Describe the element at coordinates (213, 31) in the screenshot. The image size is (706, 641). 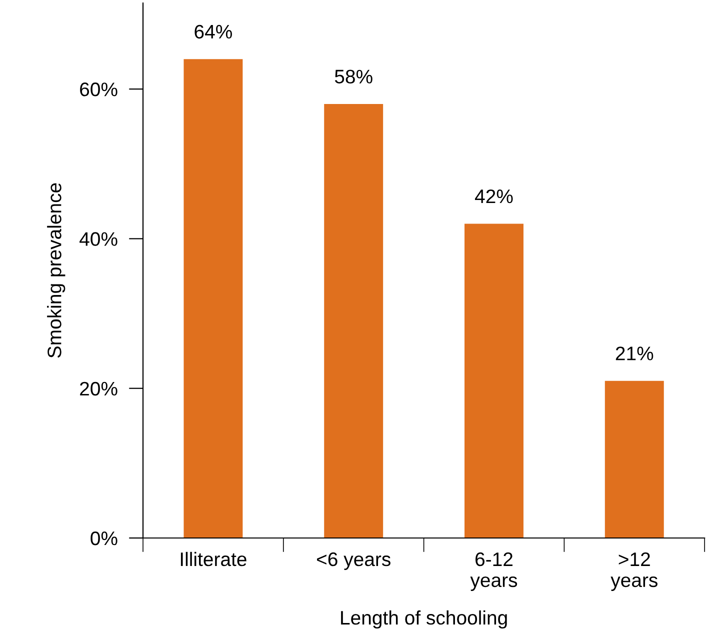
I see `data-label: 64%` at that location.